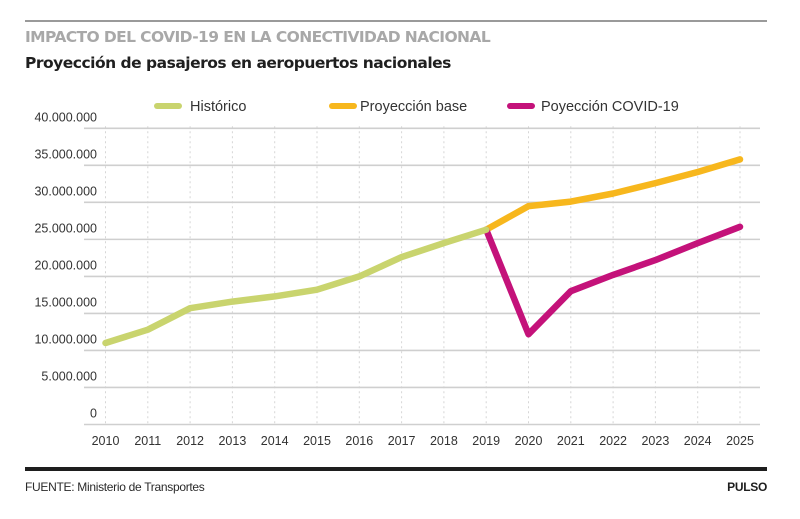  I want to click on legend-item: Histórico, so click(200, 107).